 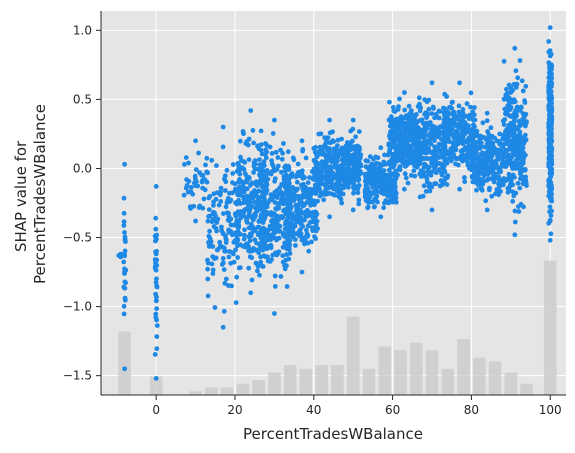 I want to click on data-point-1910, so click(x=406, y=131).